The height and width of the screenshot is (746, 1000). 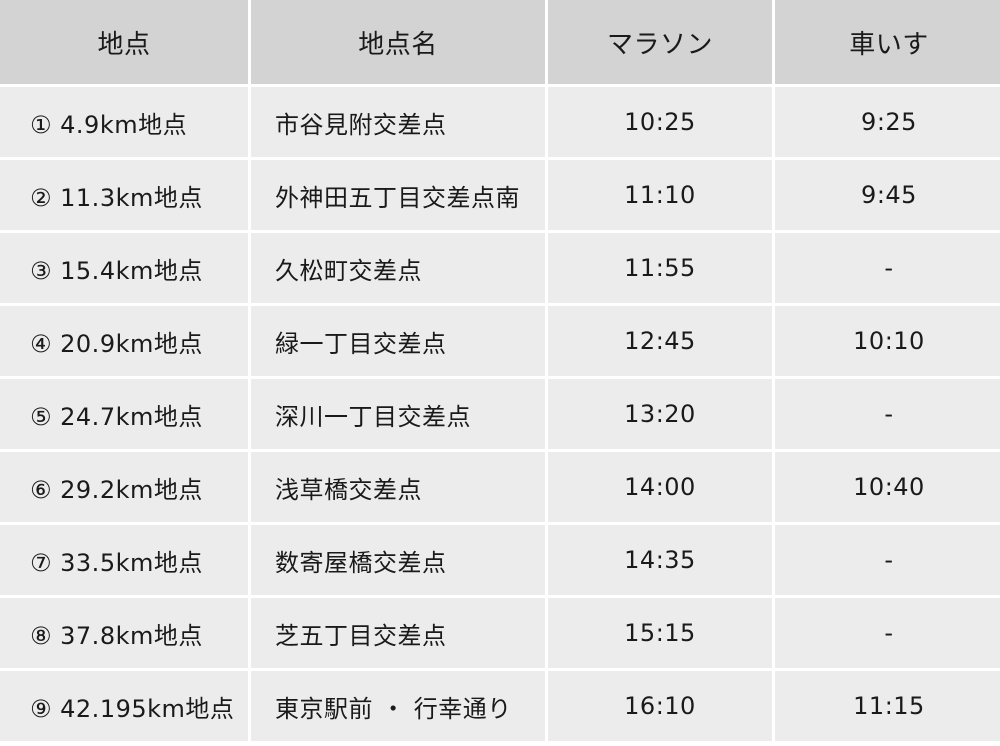 I want to click on row-marathon-time: 10:25, so click(x=660, y=122).